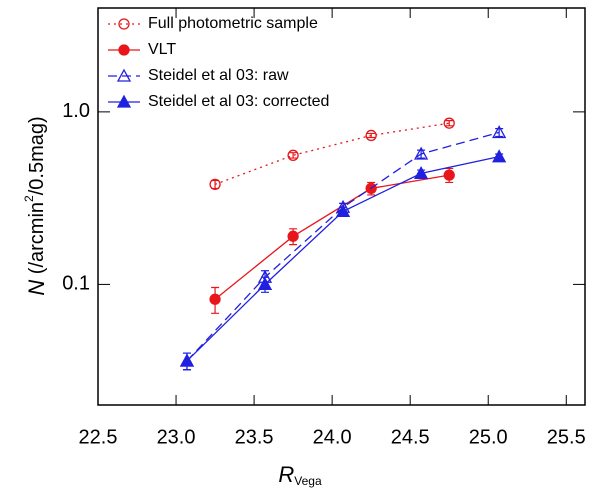 Image resolution: width=601 pixels, height=496 pixels. Describe the element at coordinates (98, 437) in the screenshot. I see `x-tick-label: 22.5` at that location.